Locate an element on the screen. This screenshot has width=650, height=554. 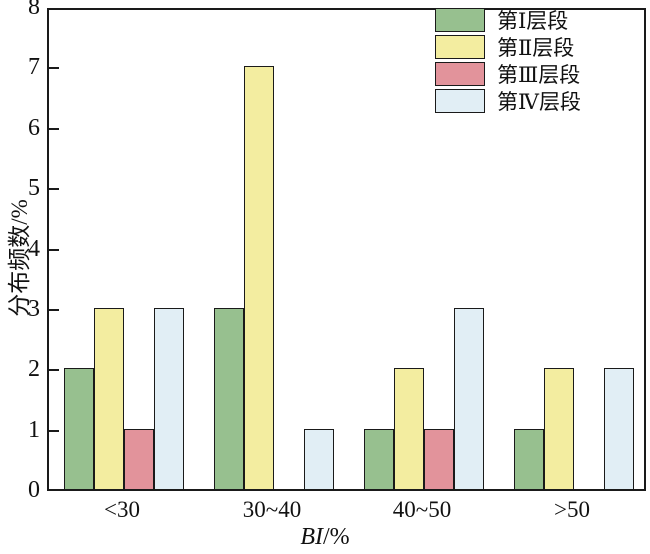
legend-label-3: 第Ⅲ层段 is located at coordinates (539, 74).